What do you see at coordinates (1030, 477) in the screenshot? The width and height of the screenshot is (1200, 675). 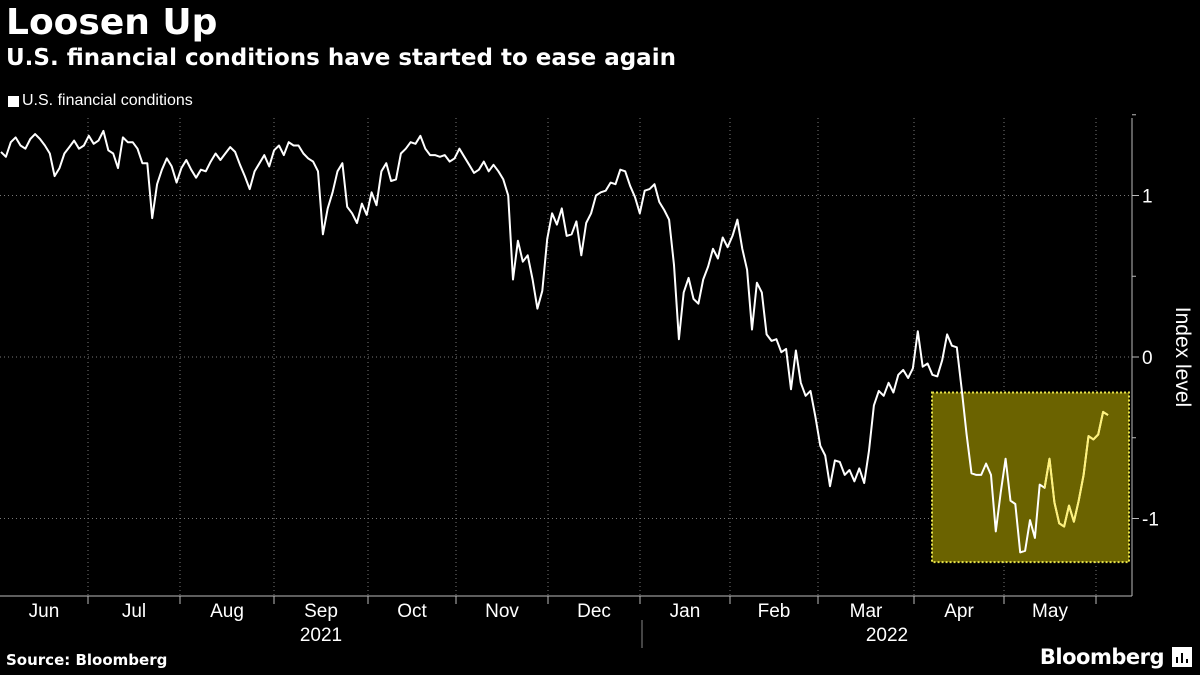 I see `highlight-box` at bounding box center [1030, 477].